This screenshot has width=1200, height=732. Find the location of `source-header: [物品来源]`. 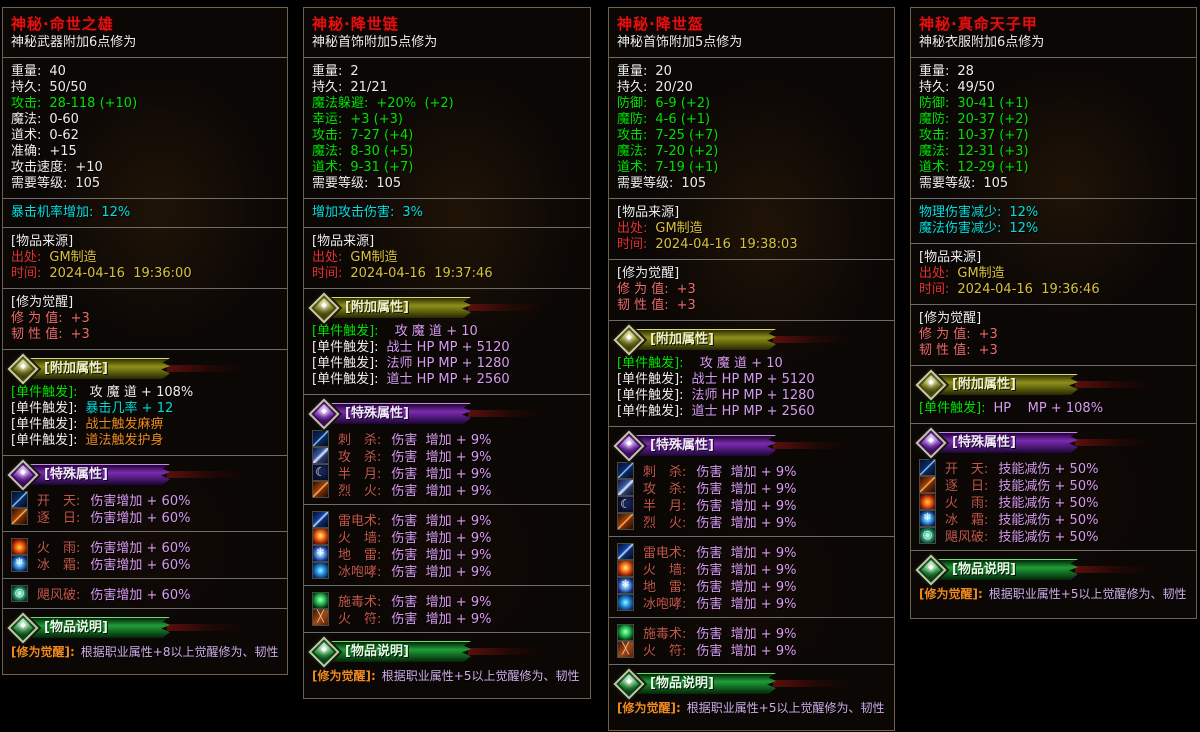

source-header: [物品来源] is located at coordinates (42, 241).